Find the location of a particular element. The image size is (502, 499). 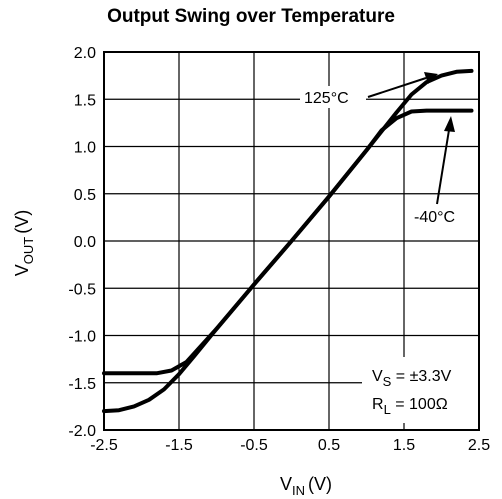

x-tick-label: -0.5 is located at coordinates (254, 445).